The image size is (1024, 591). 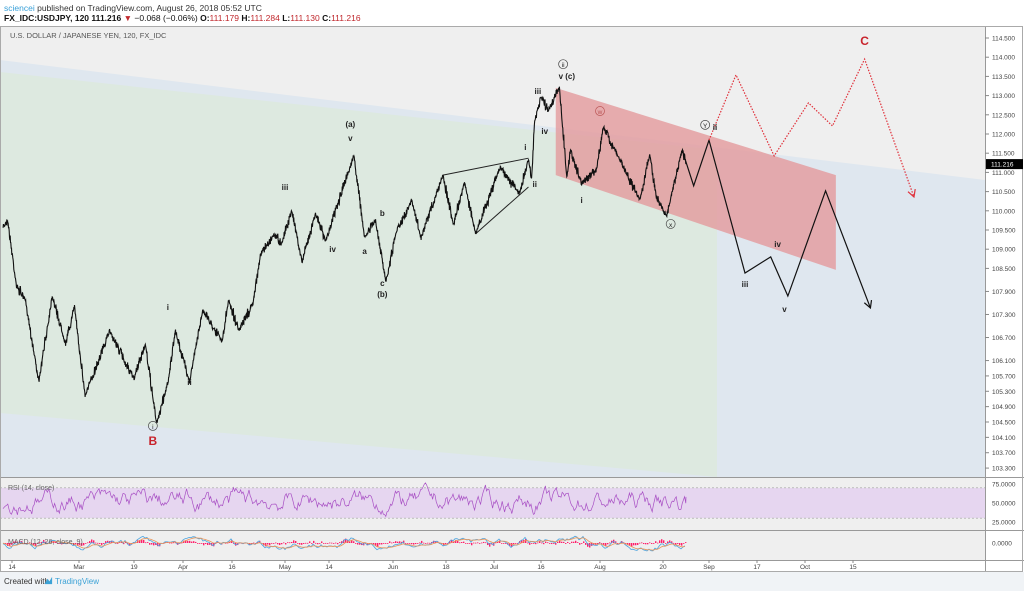 What do you see at coordinates (1004, 250) in the screenshot?
I see `price-tick-label: 109.000` at bounding box center [1004, 250].